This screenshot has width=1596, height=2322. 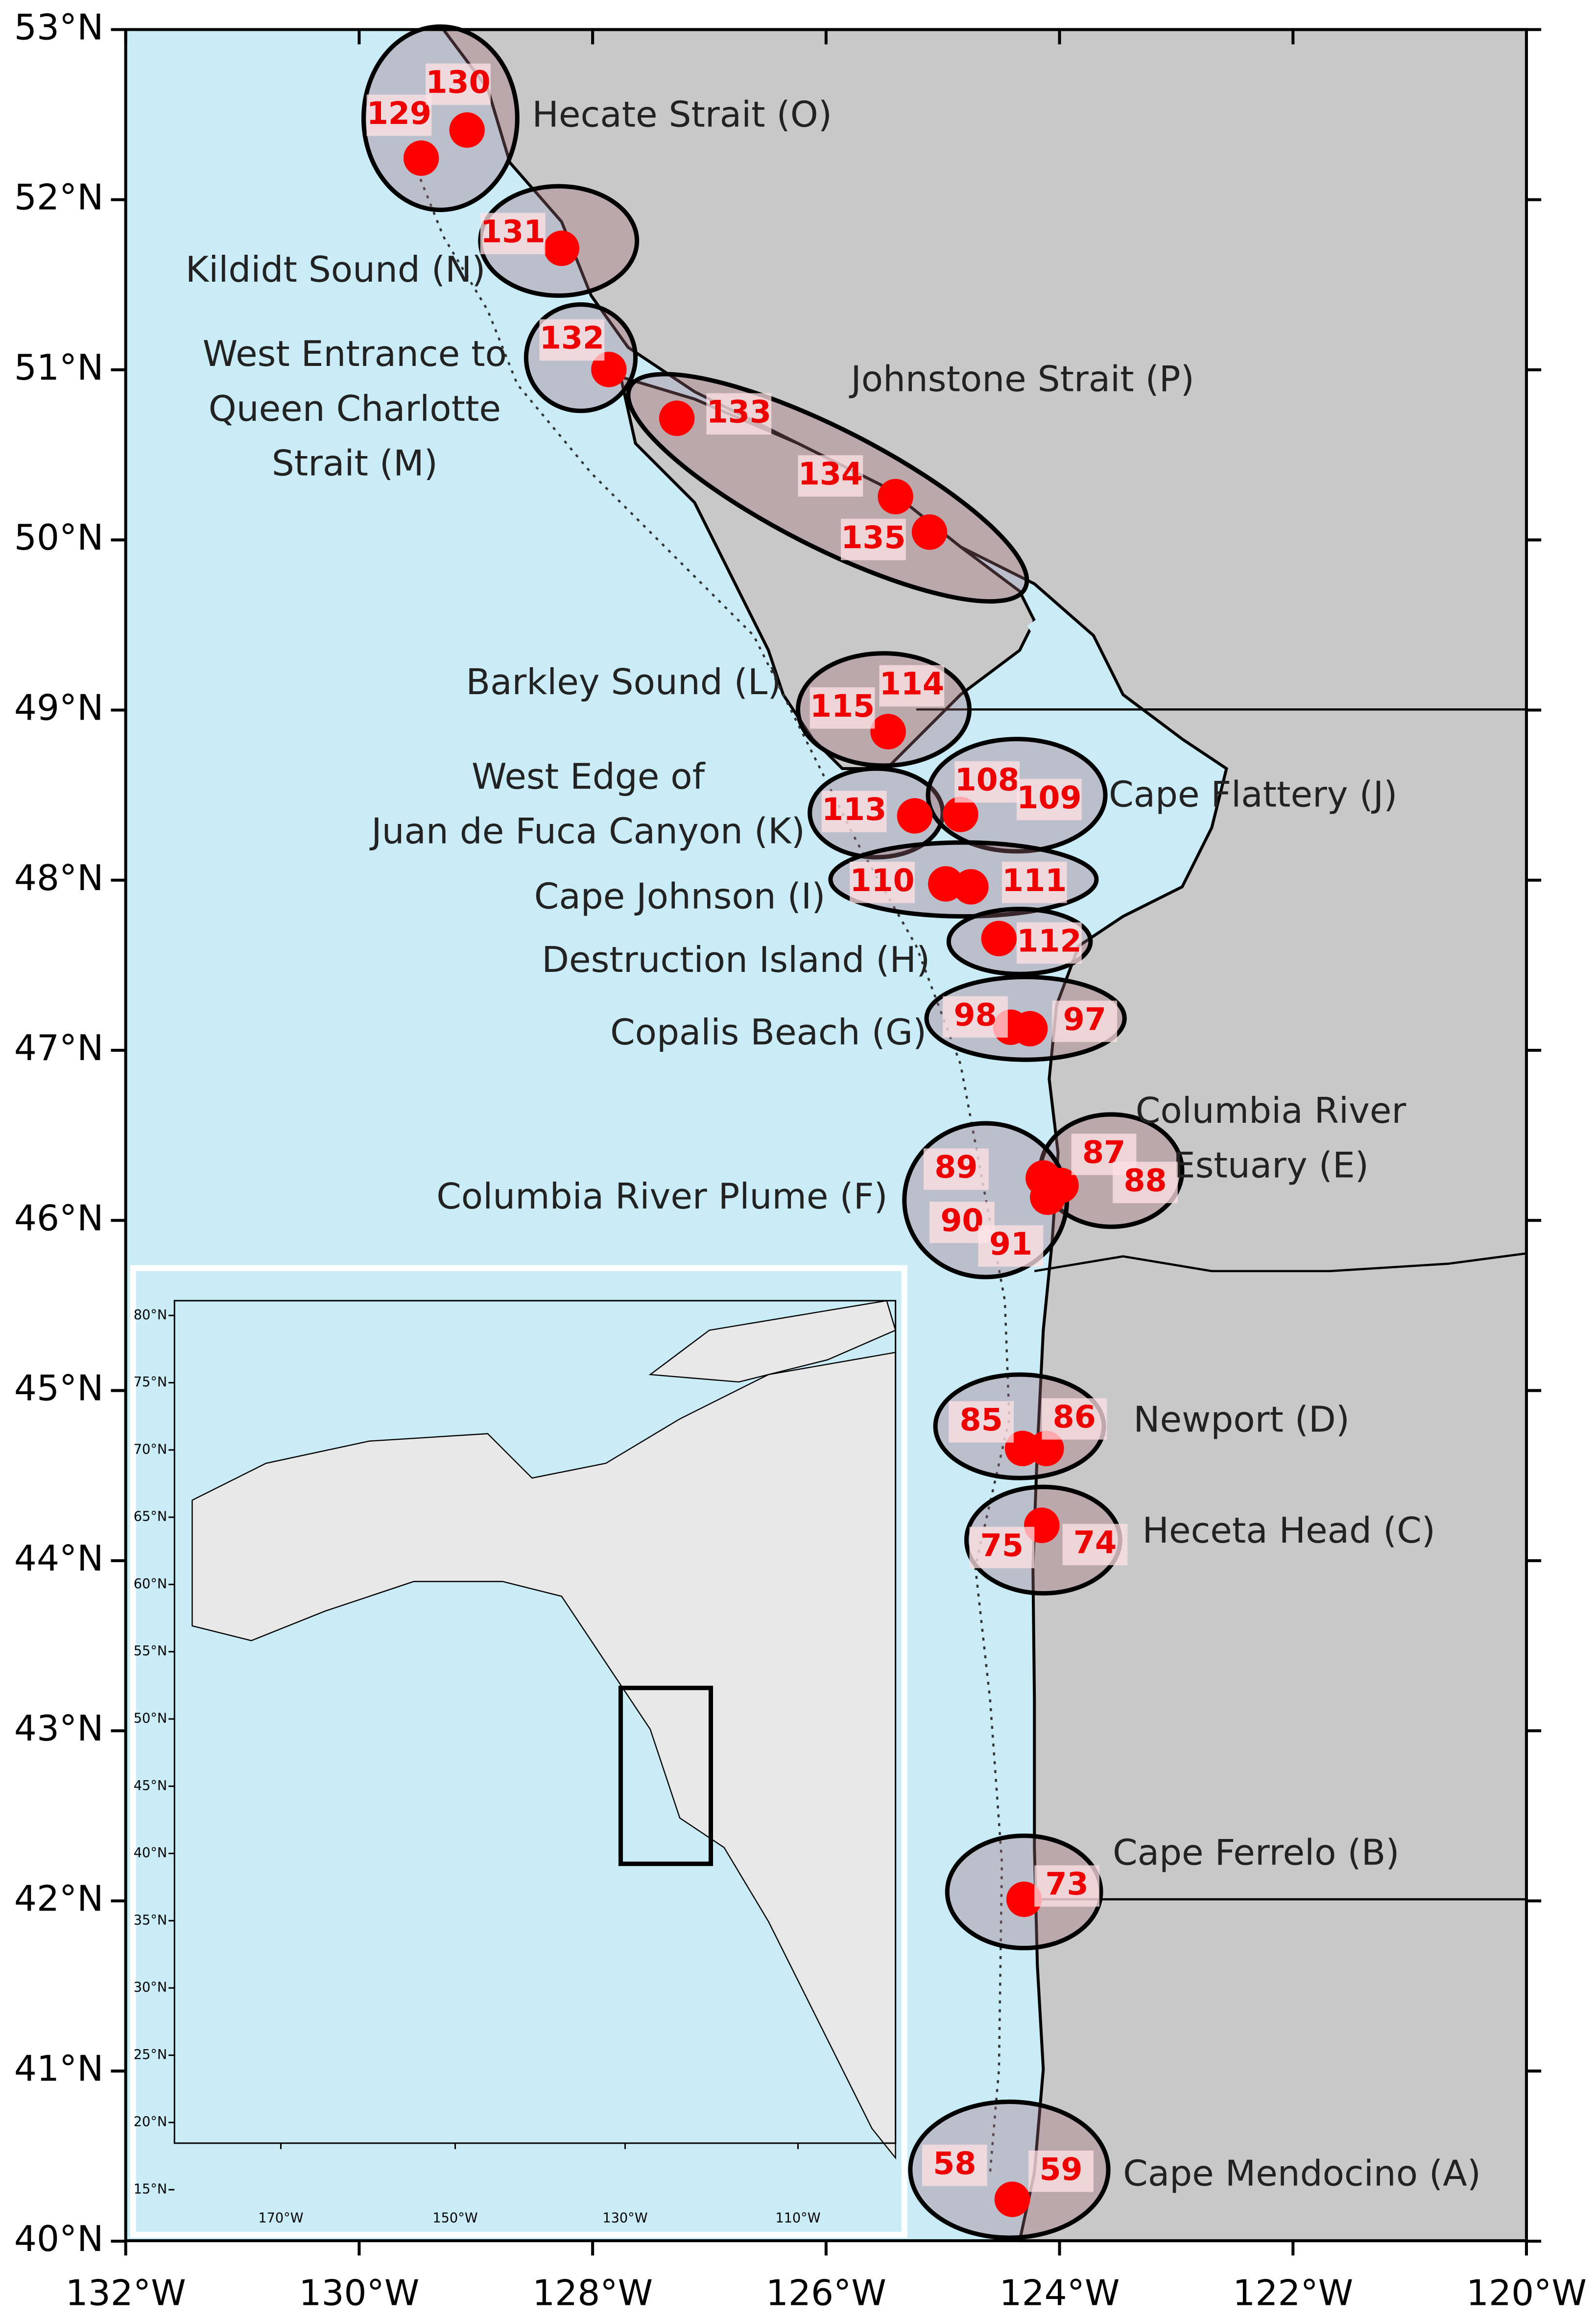 What do you see at coordinates (59, 27) in the screenshot?
I see `y-tick-label: 53°N` at bounding box center [59, 27].